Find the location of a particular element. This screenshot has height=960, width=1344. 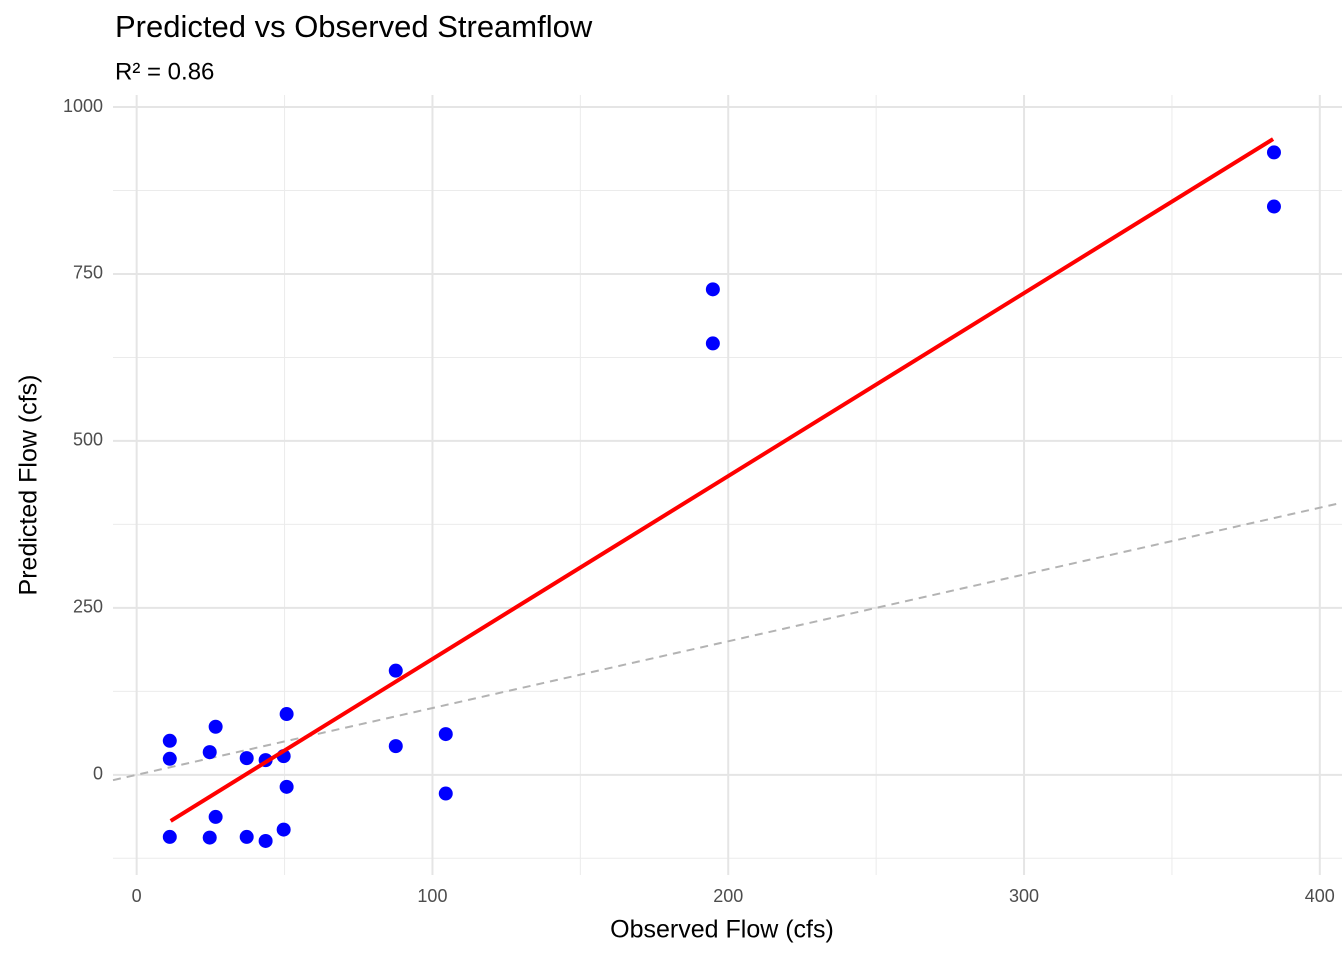

x-axis-title: Observed Flow (cfs) is located at coordinates (722, 930).